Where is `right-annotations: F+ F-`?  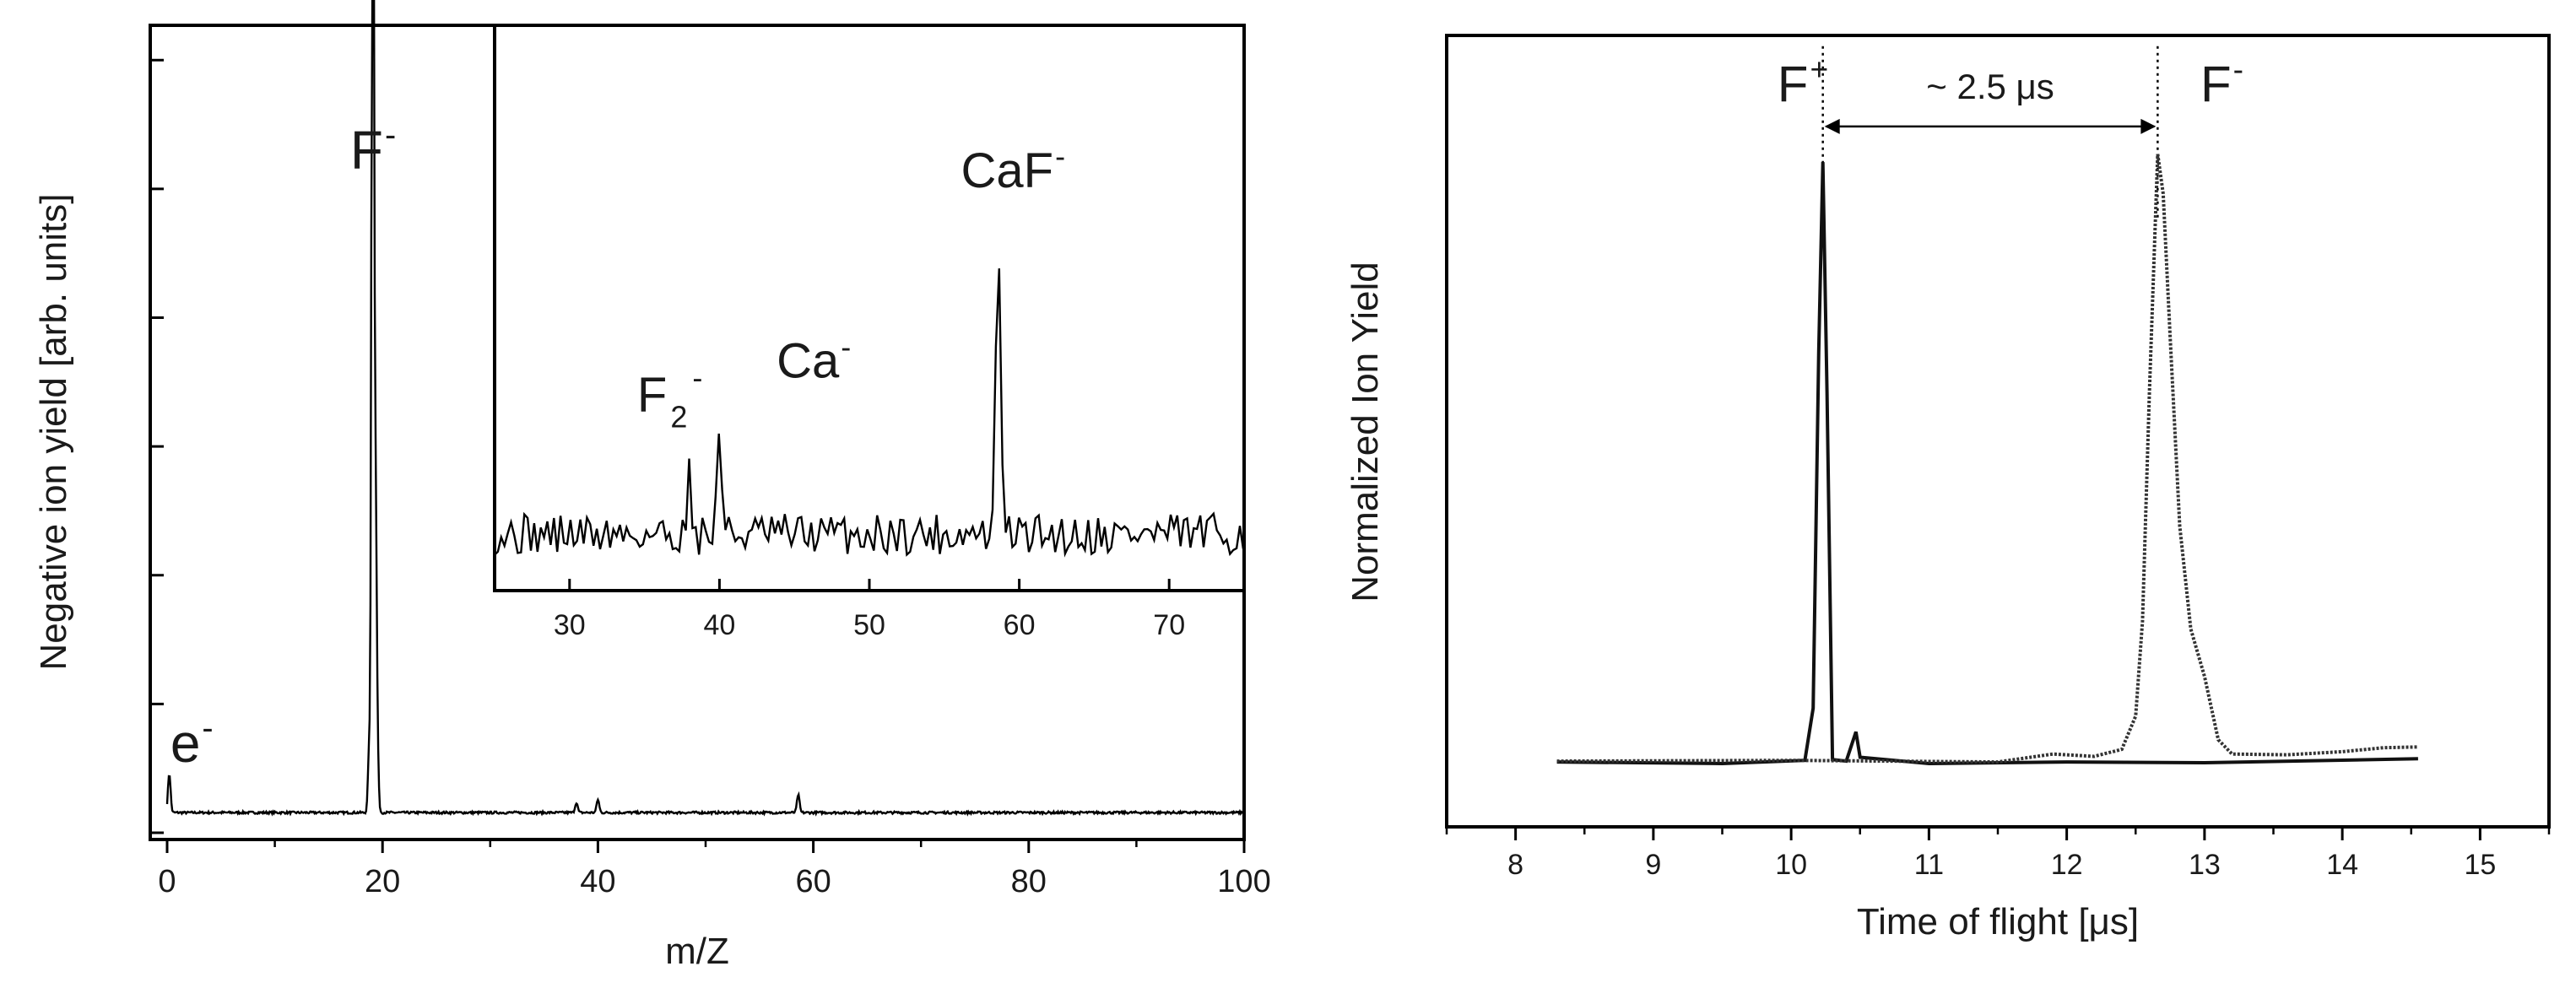
right-annotations: F+ F- is located at coordinates (2010, 81).